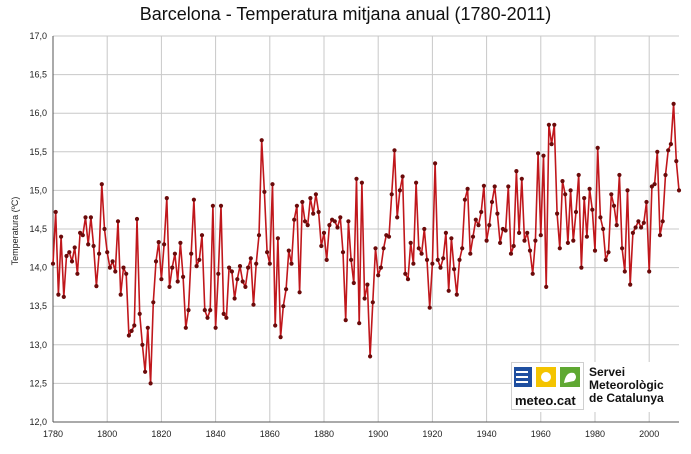 The height and width of the screenshot is (454, 691). Describe the element at coordinates (38, 383) in the screenshot. I see `y-tick-label: 12,5` at that location.